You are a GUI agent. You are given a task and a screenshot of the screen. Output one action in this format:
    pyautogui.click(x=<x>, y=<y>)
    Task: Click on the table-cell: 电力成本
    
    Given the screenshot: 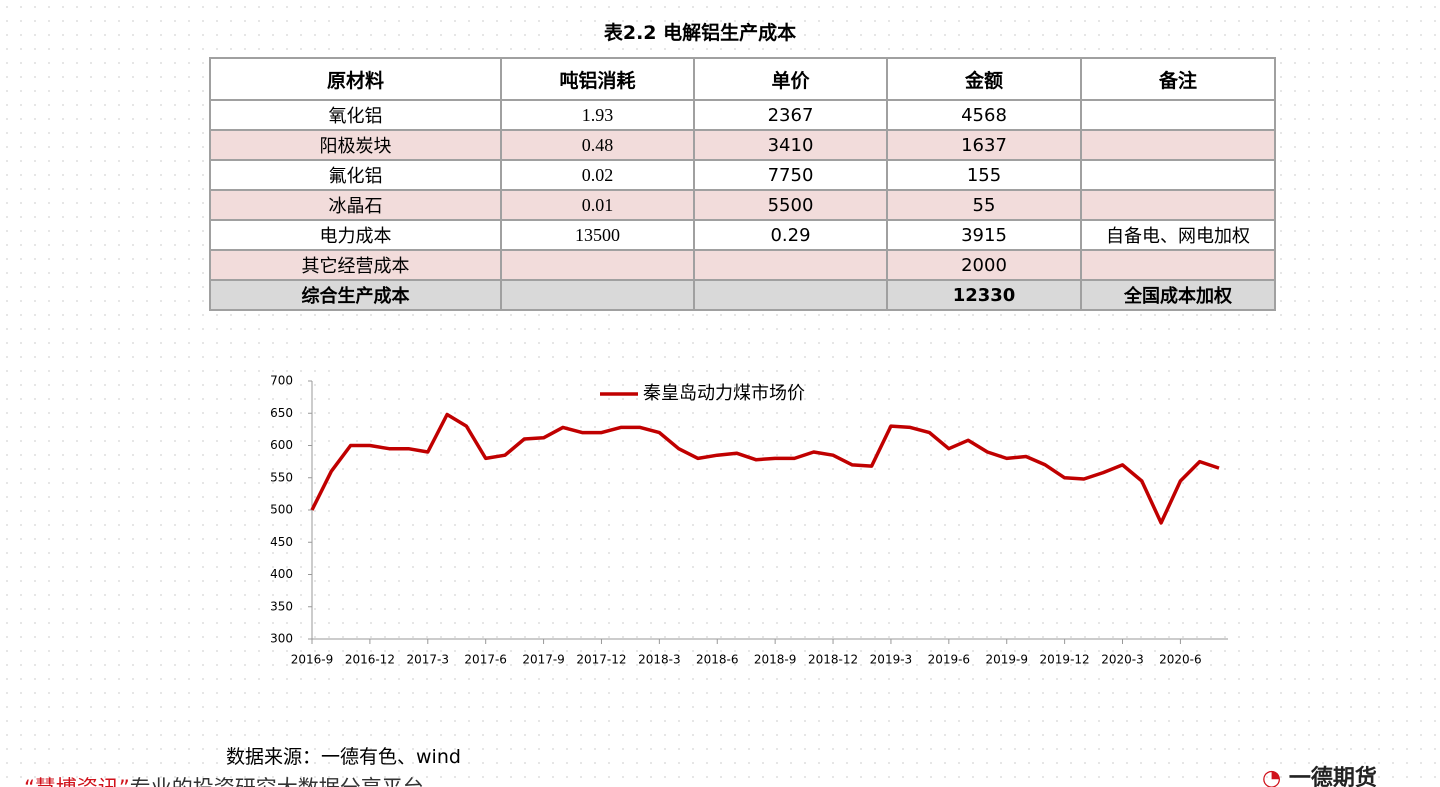 What is the action you would take?
    pyautogui.click(x=355, y=235)
    